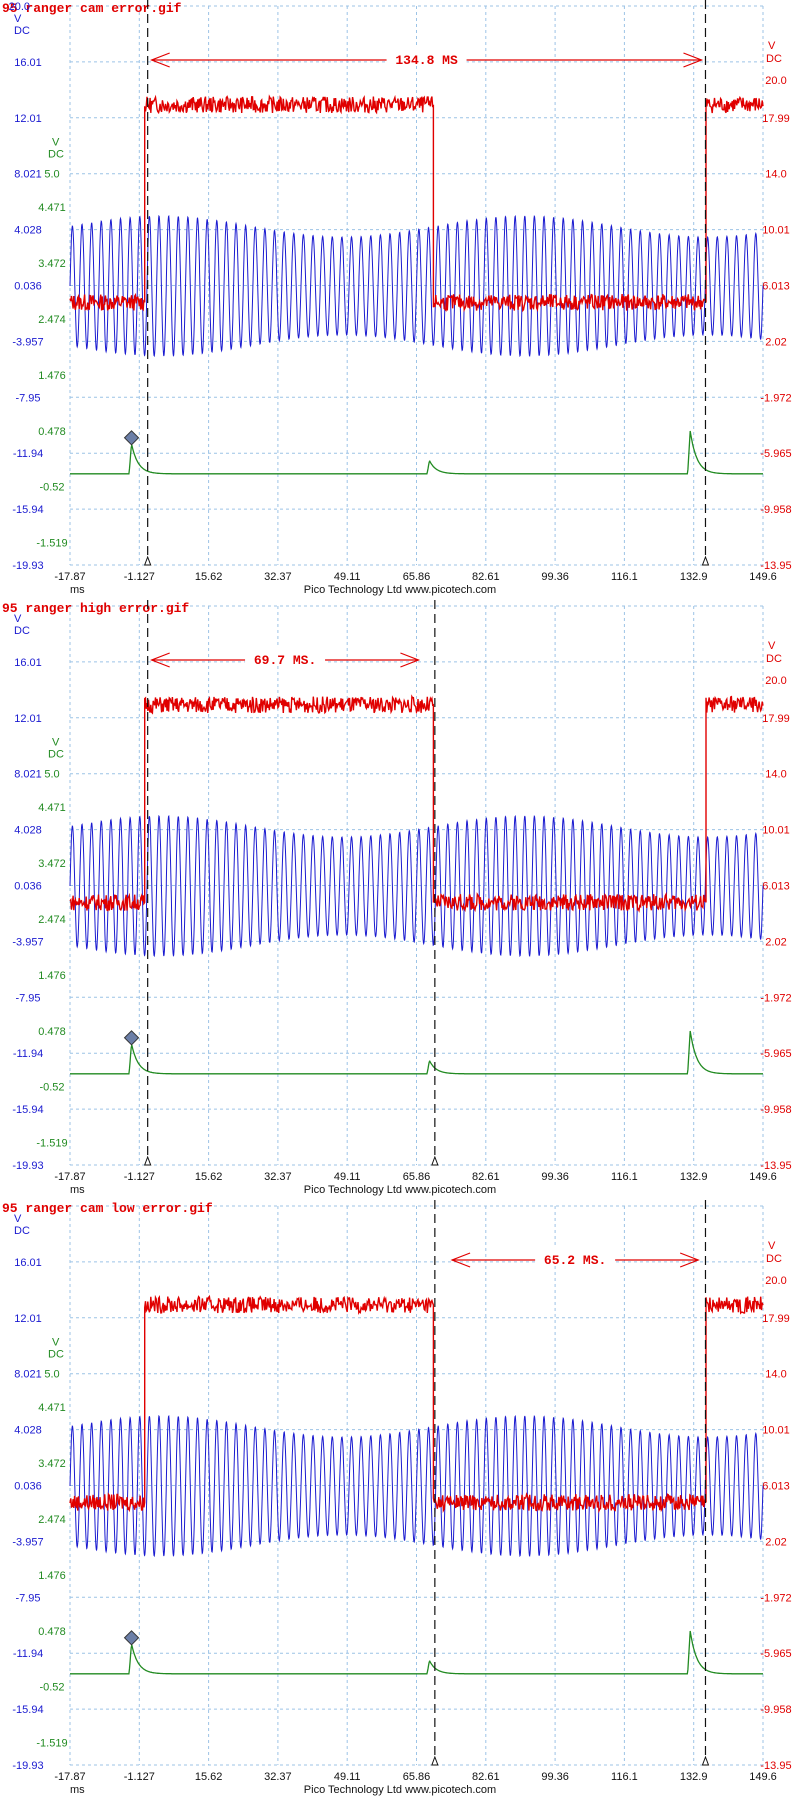 Image resolution: width=800 pixels, height=1800 pixels. What do you see at coordinates (92, 8) in the screenshot?
I see `chart-title: 95 ranger cam error.gif` at bounding box center [92, 8].